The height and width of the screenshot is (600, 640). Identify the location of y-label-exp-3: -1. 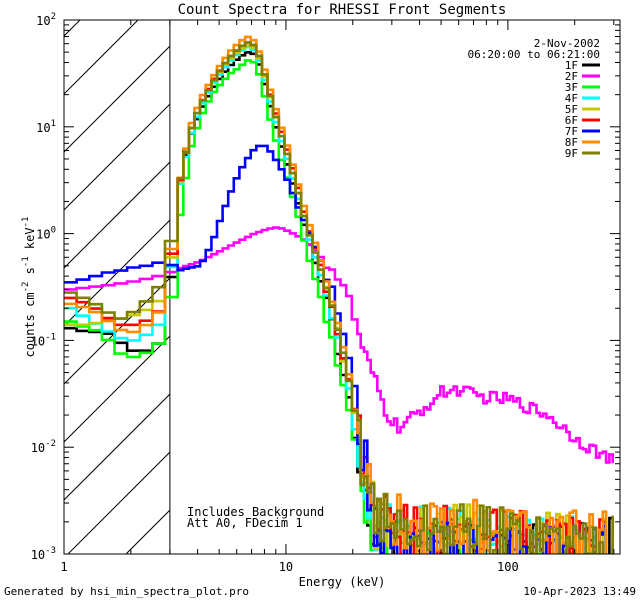
(26, 222).